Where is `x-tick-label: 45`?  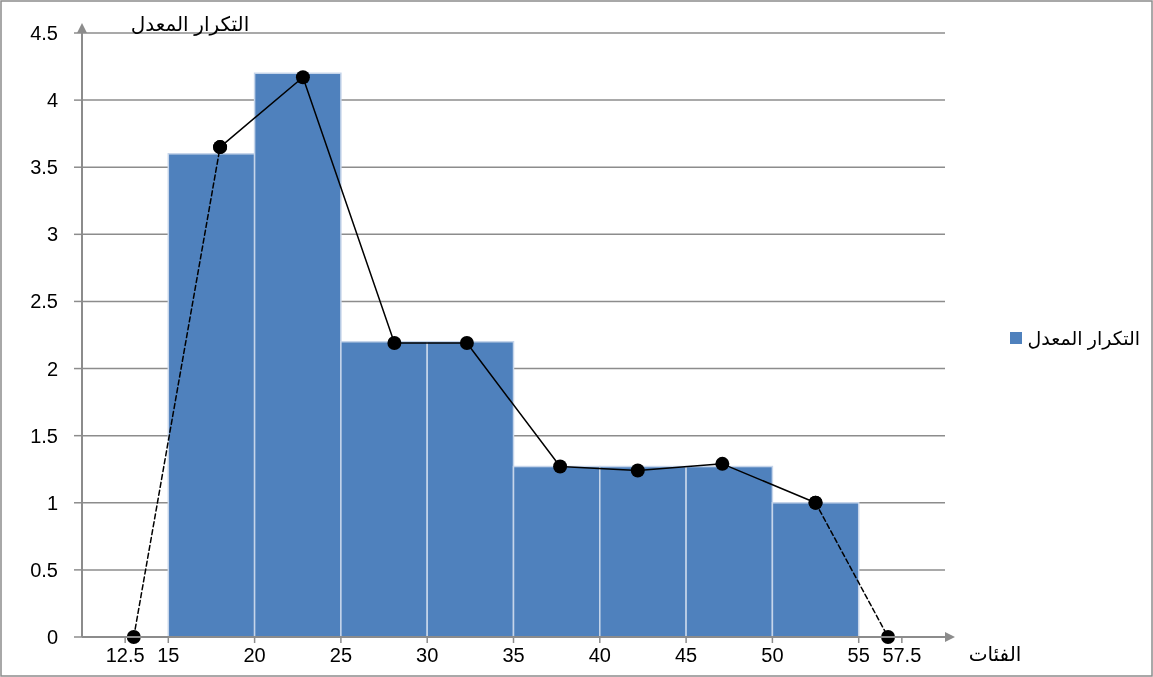
x-tick-label: 45 is located at coordinates (686, 655).